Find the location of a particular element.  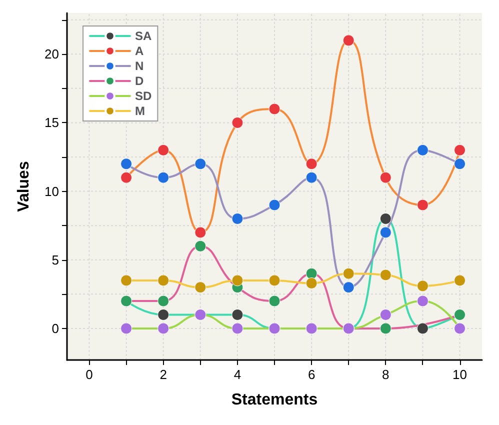

x-tick-label: 6 is located at coordinates (312, 374).